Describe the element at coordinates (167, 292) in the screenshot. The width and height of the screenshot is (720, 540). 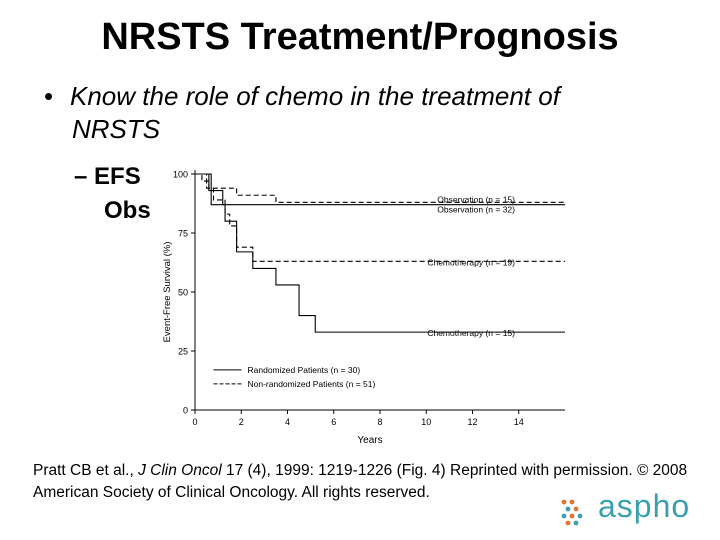
I see `y-axis-label: Event-Free Survival (%)` at that location.